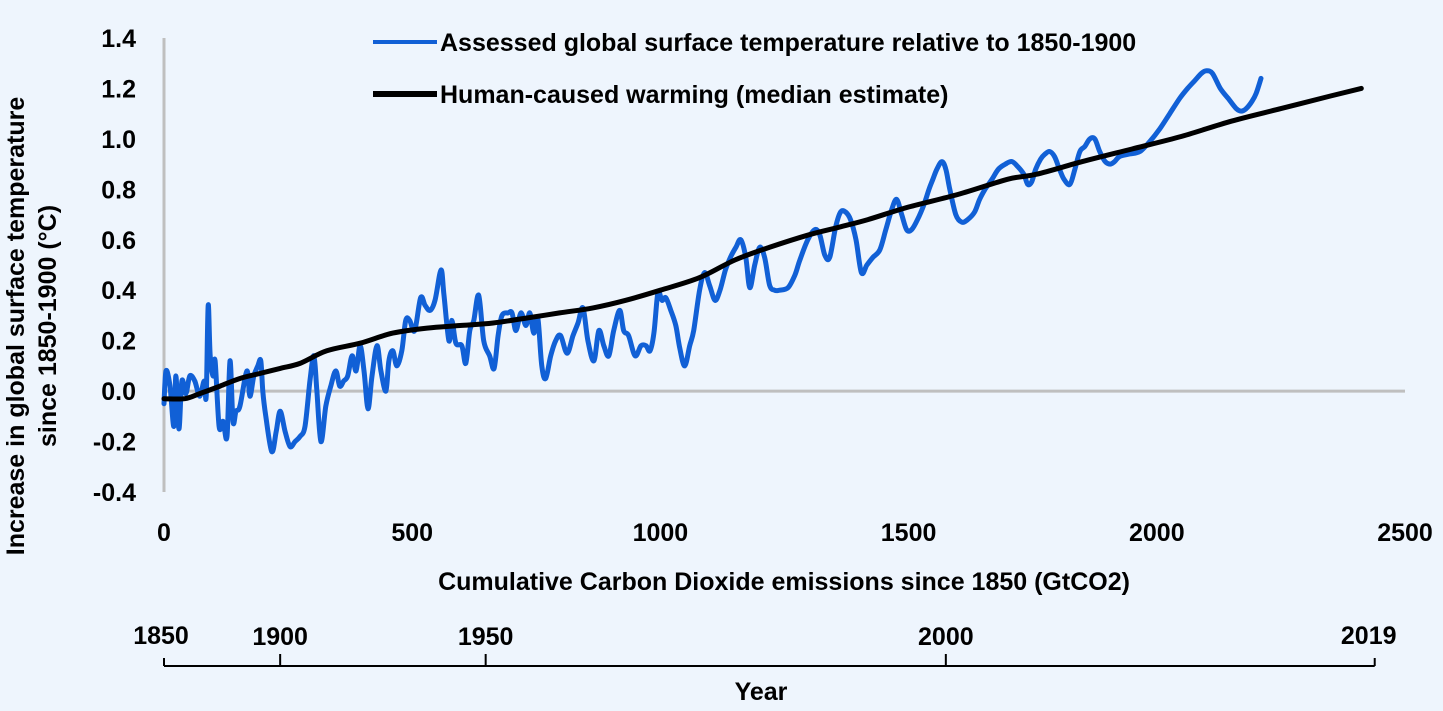  What do you see at coordinates (280, 637) in the screenshot?
I see `year-tick-label: 1900` at bounding box center [280, 637].